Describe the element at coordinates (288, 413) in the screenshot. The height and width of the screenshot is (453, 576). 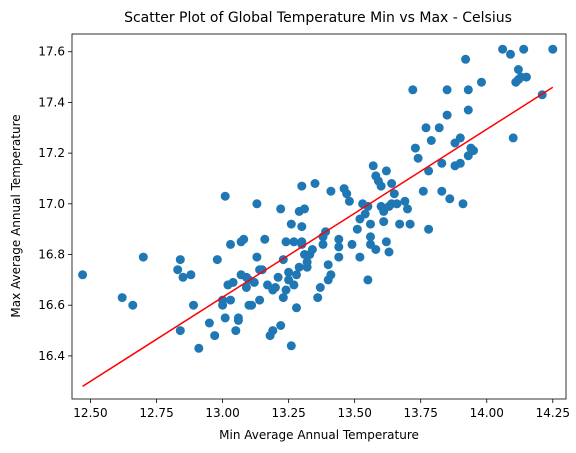
I see `x-tick-label: 13.25` at that location.